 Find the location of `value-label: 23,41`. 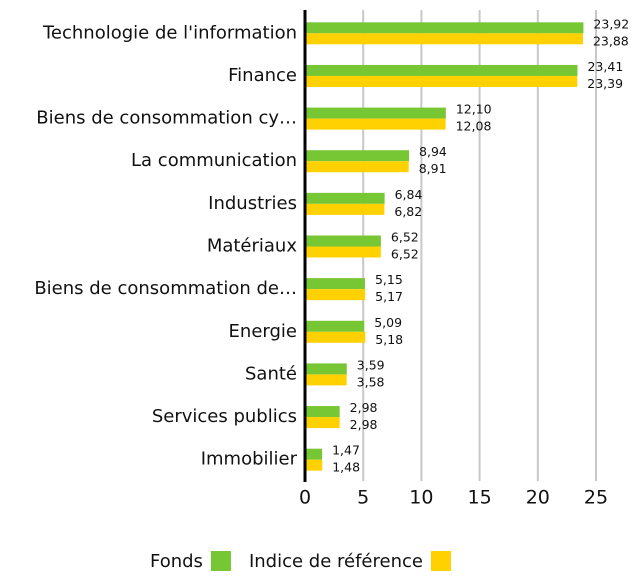

value-label: 23,41 is located at coordinates (605, 66).